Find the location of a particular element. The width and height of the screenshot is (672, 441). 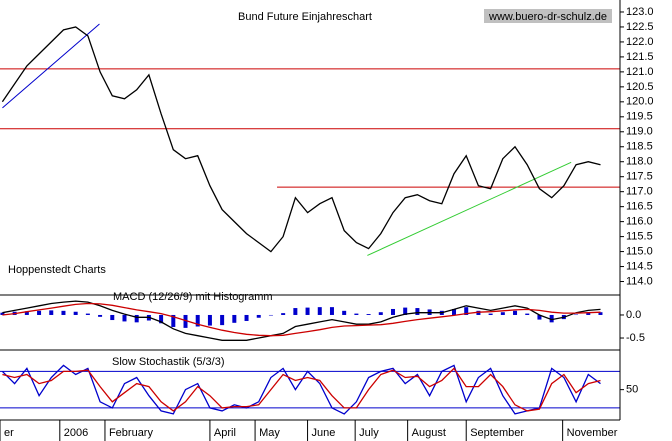

x-tick-label: May is located at coordinates (269, 433).